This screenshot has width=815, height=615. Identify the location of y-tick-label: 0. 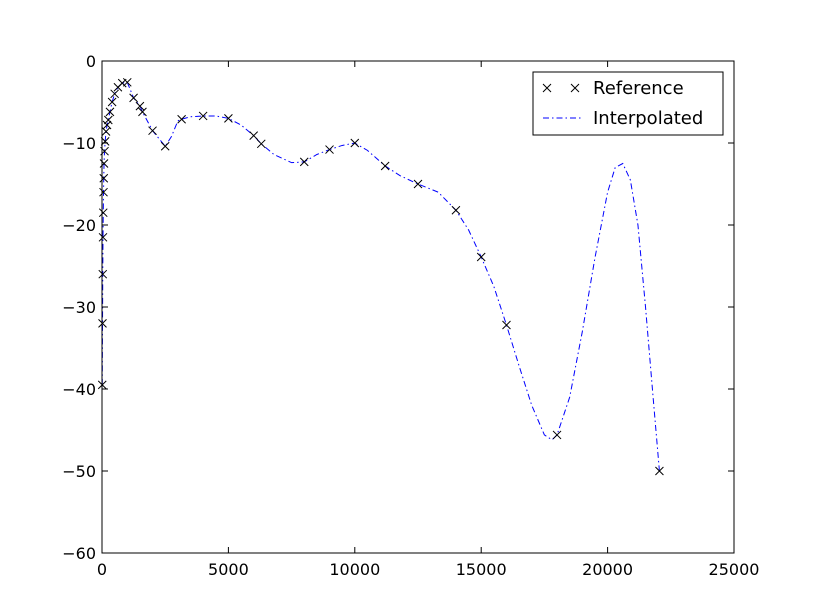
(91, 61).